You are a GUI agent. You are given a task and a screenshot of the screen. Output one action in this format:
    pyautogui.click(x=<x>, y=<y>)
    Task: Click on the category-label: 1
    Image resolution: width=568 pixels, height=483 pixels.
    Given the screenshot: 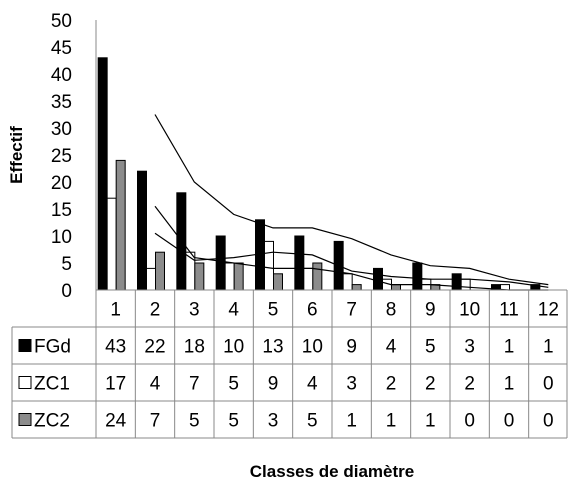 What is the action you would take?
    pyautogui.click(x=115, y=310)
    